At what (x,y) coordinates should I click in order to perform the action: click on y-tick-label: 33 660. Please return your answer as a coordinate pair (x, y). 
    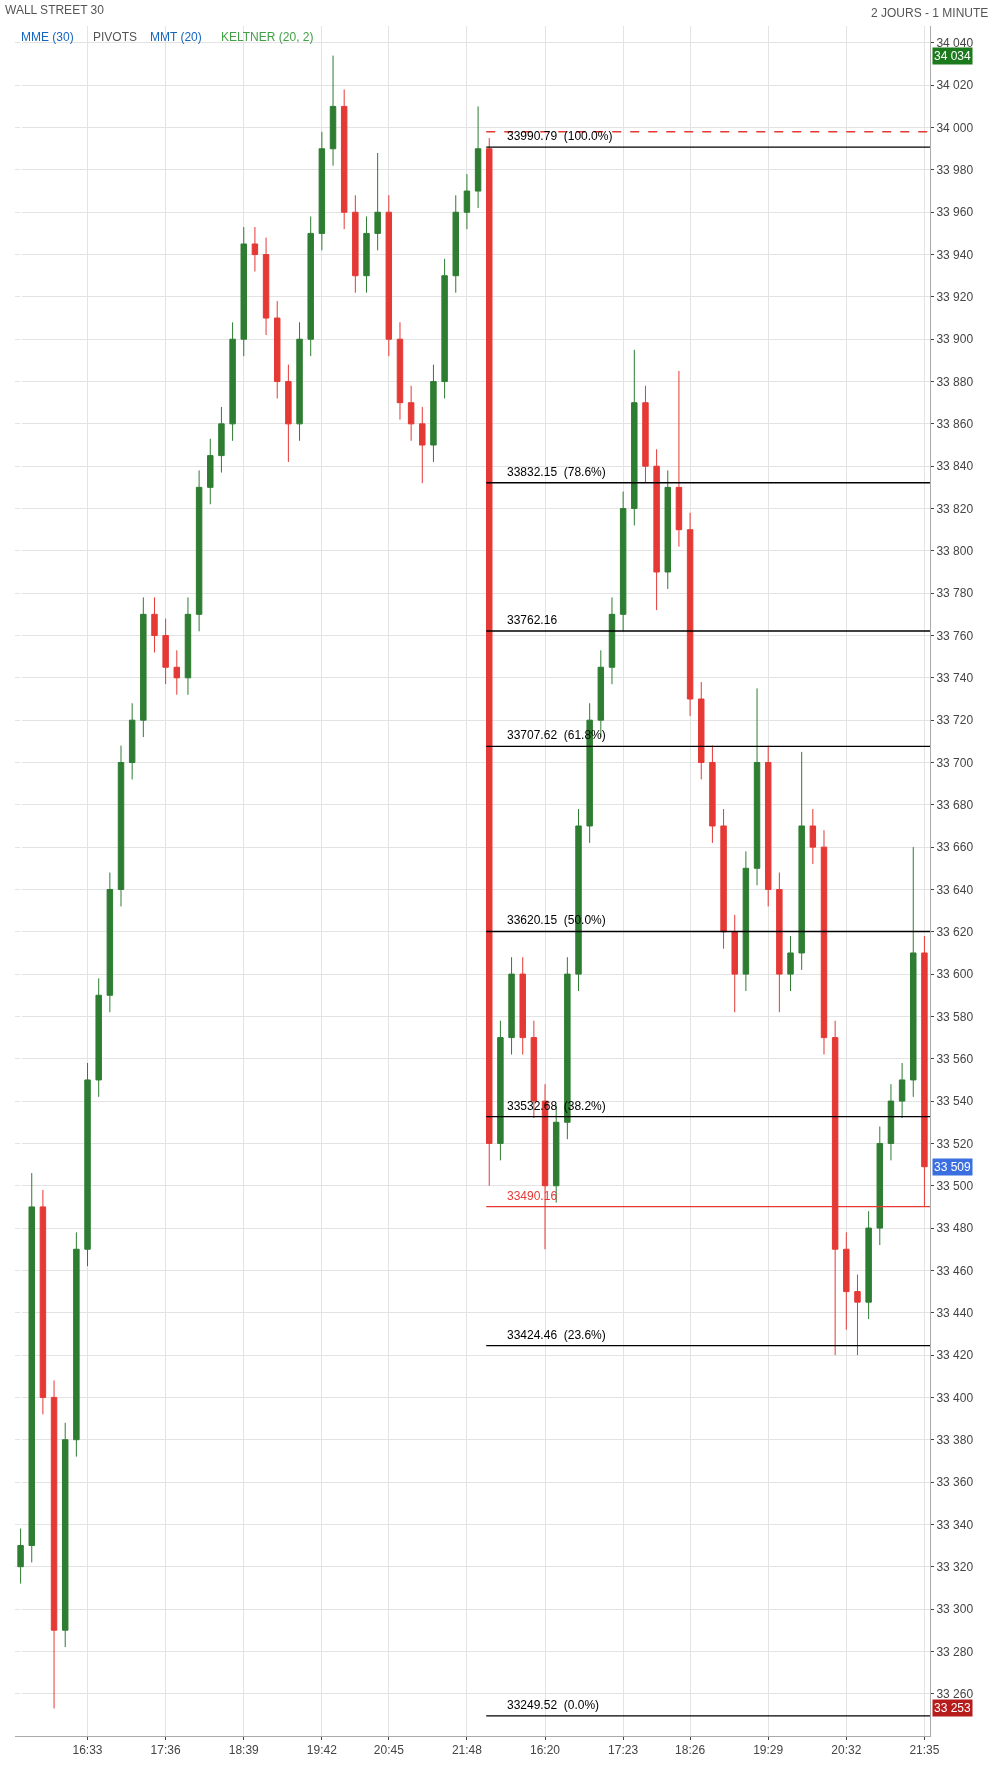
    Looking at the image, I should click on (955, 847).